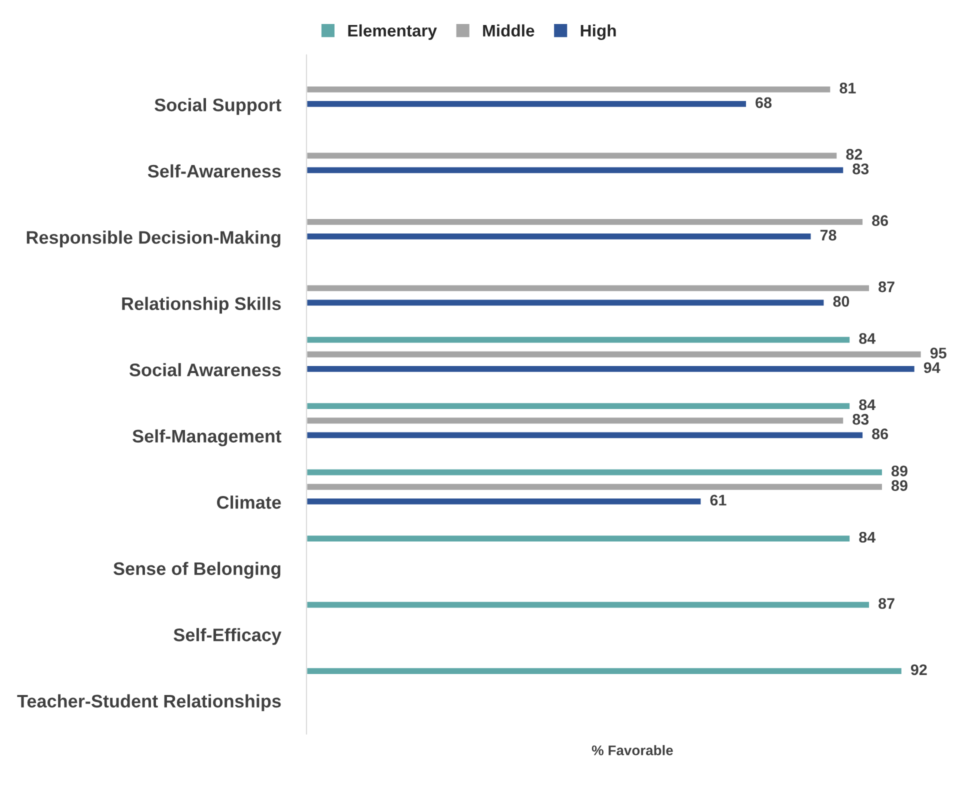 This screenshot has height=785, width=973. What do you see at coordinates (153, 239) in the screenshot?
I see `y-tick-label: Responsible Decision-Making` at bounding box center [153, 239].